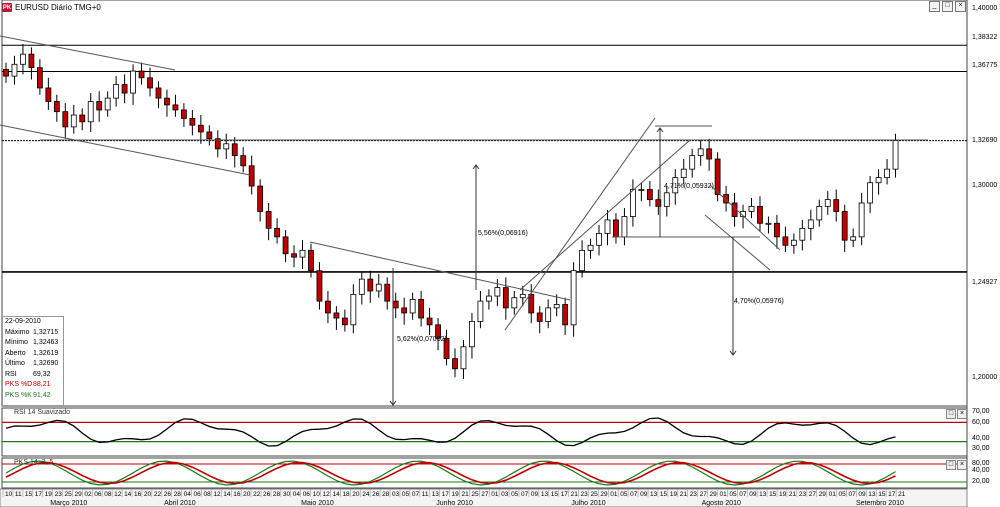 The image size is (1000, 507). I want to click on day-label: 06, so click(198, 494).